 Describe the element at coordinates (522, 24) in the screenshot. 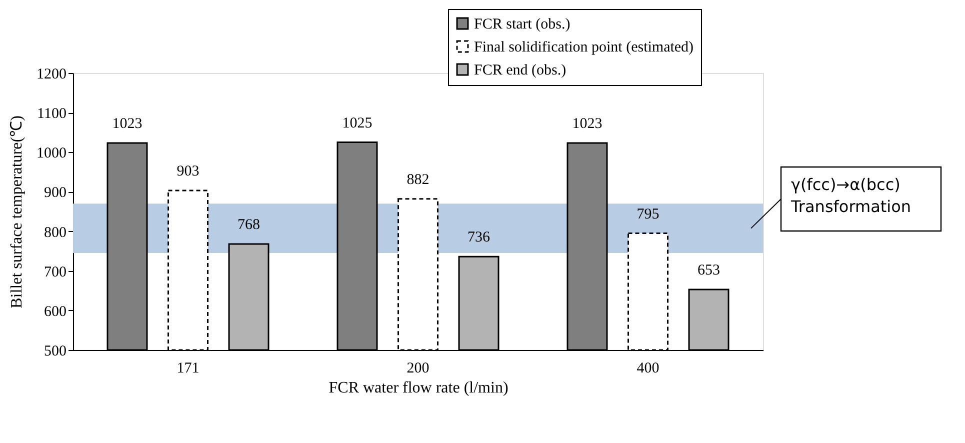

I see `legend-label: FCR start (obs.)` at that location.